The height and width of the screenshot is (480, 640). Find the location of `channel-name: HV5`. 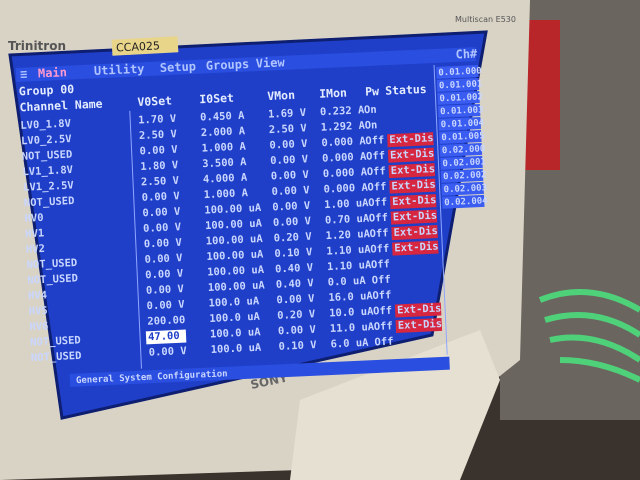

channel-name: HV5 is located at coordinates (38, 311).